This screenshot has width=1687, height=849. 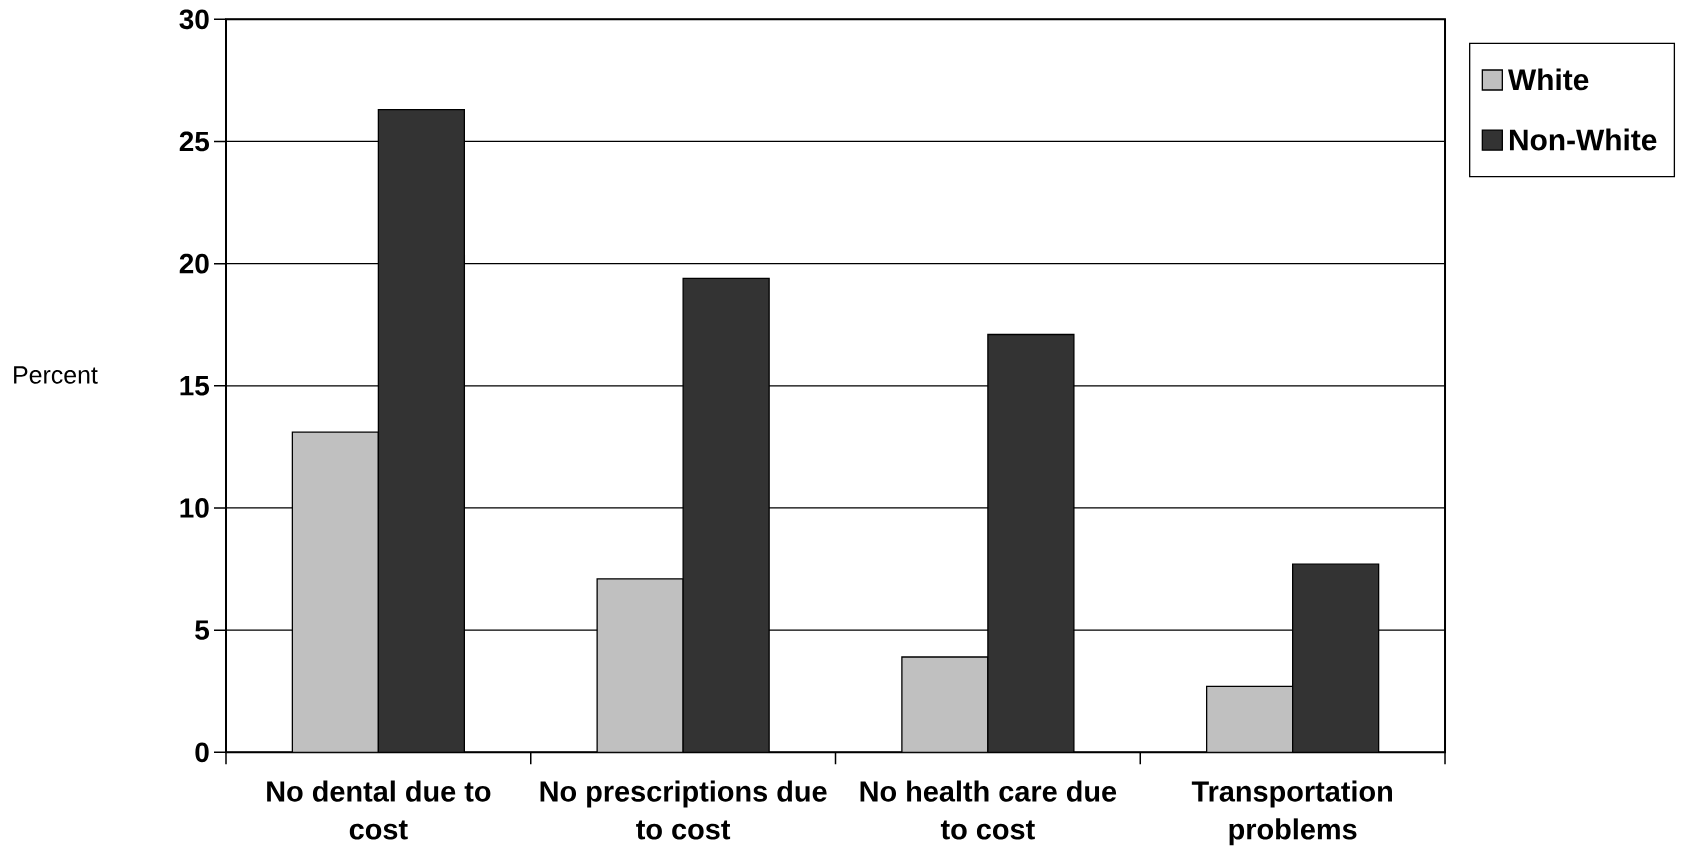 I want to click on x-tick-label: No health care due to cost, so click(x=988, y=810).